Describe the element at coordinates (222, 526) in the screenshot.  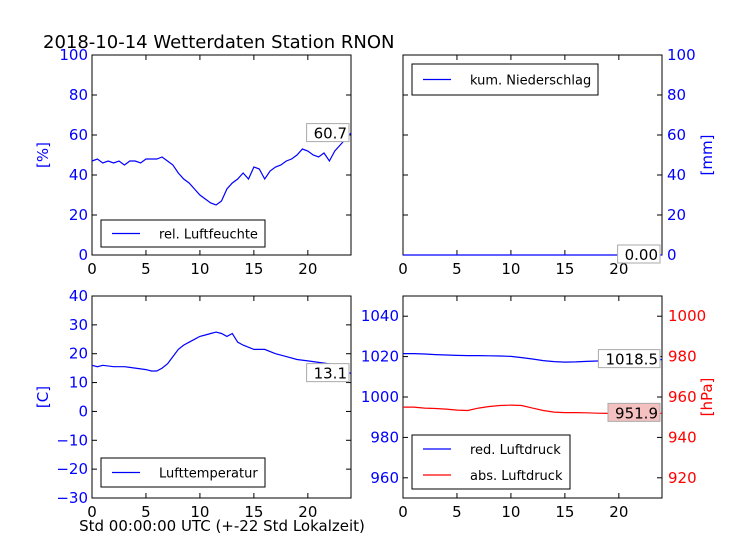
I see `x-axis-label: Std 00:00:00 UTC (+-22 Std Lokalzeit)` at that location.